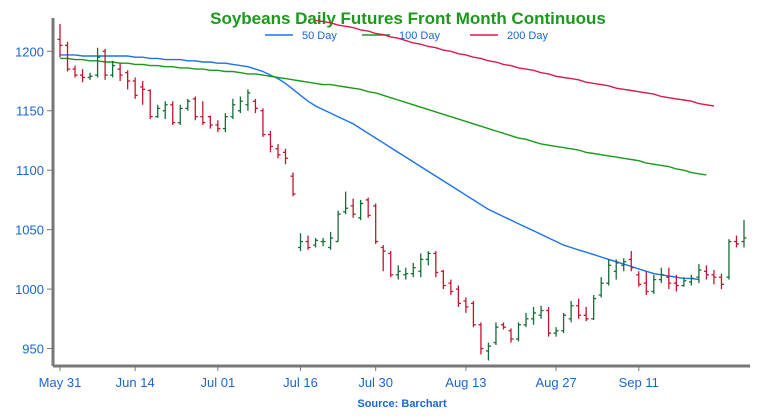 Image resolution: width=759 pixels, height=420 pixels. Describe the element at coordinates (639, 382) in the screenshot. I see `x-tick-label: Sep 11` at that location.